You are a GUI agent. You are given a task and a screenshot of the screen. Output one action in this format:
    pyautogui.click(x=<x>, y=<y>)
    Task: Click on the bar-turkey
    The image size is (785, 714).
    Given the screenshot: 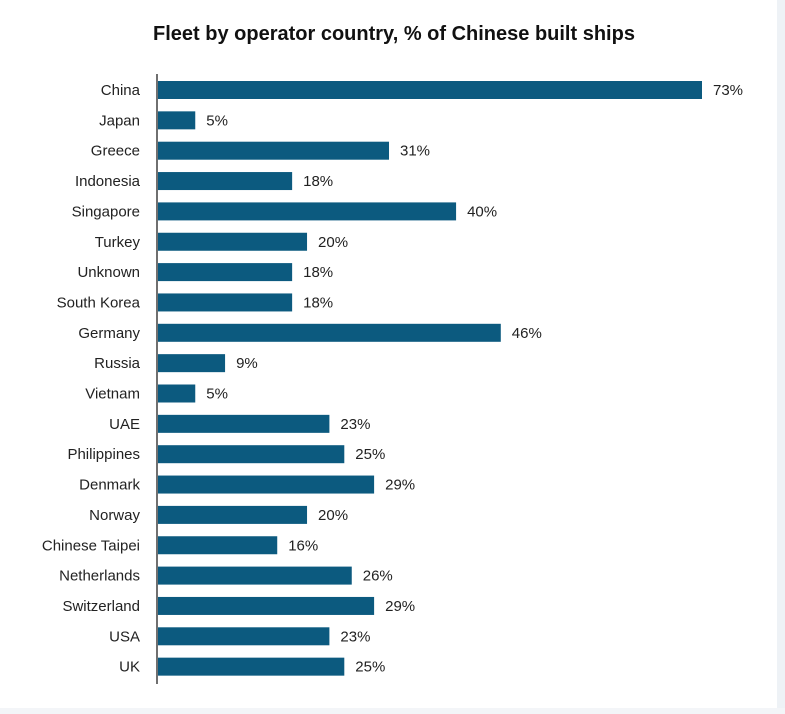 What is the action you would take?
    pyautogui.click(x=233, y=241)
    